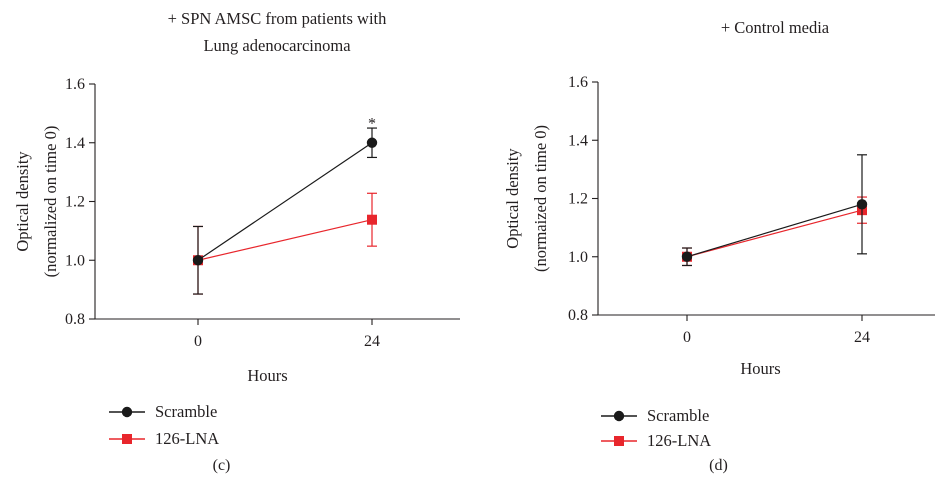 Image resolution: width=941 pixels, height=493 pixels. What do you see at coordinates (222, 465) in the screenshot?
I see `panel-label: (c)` at bounding box center [222, 465].